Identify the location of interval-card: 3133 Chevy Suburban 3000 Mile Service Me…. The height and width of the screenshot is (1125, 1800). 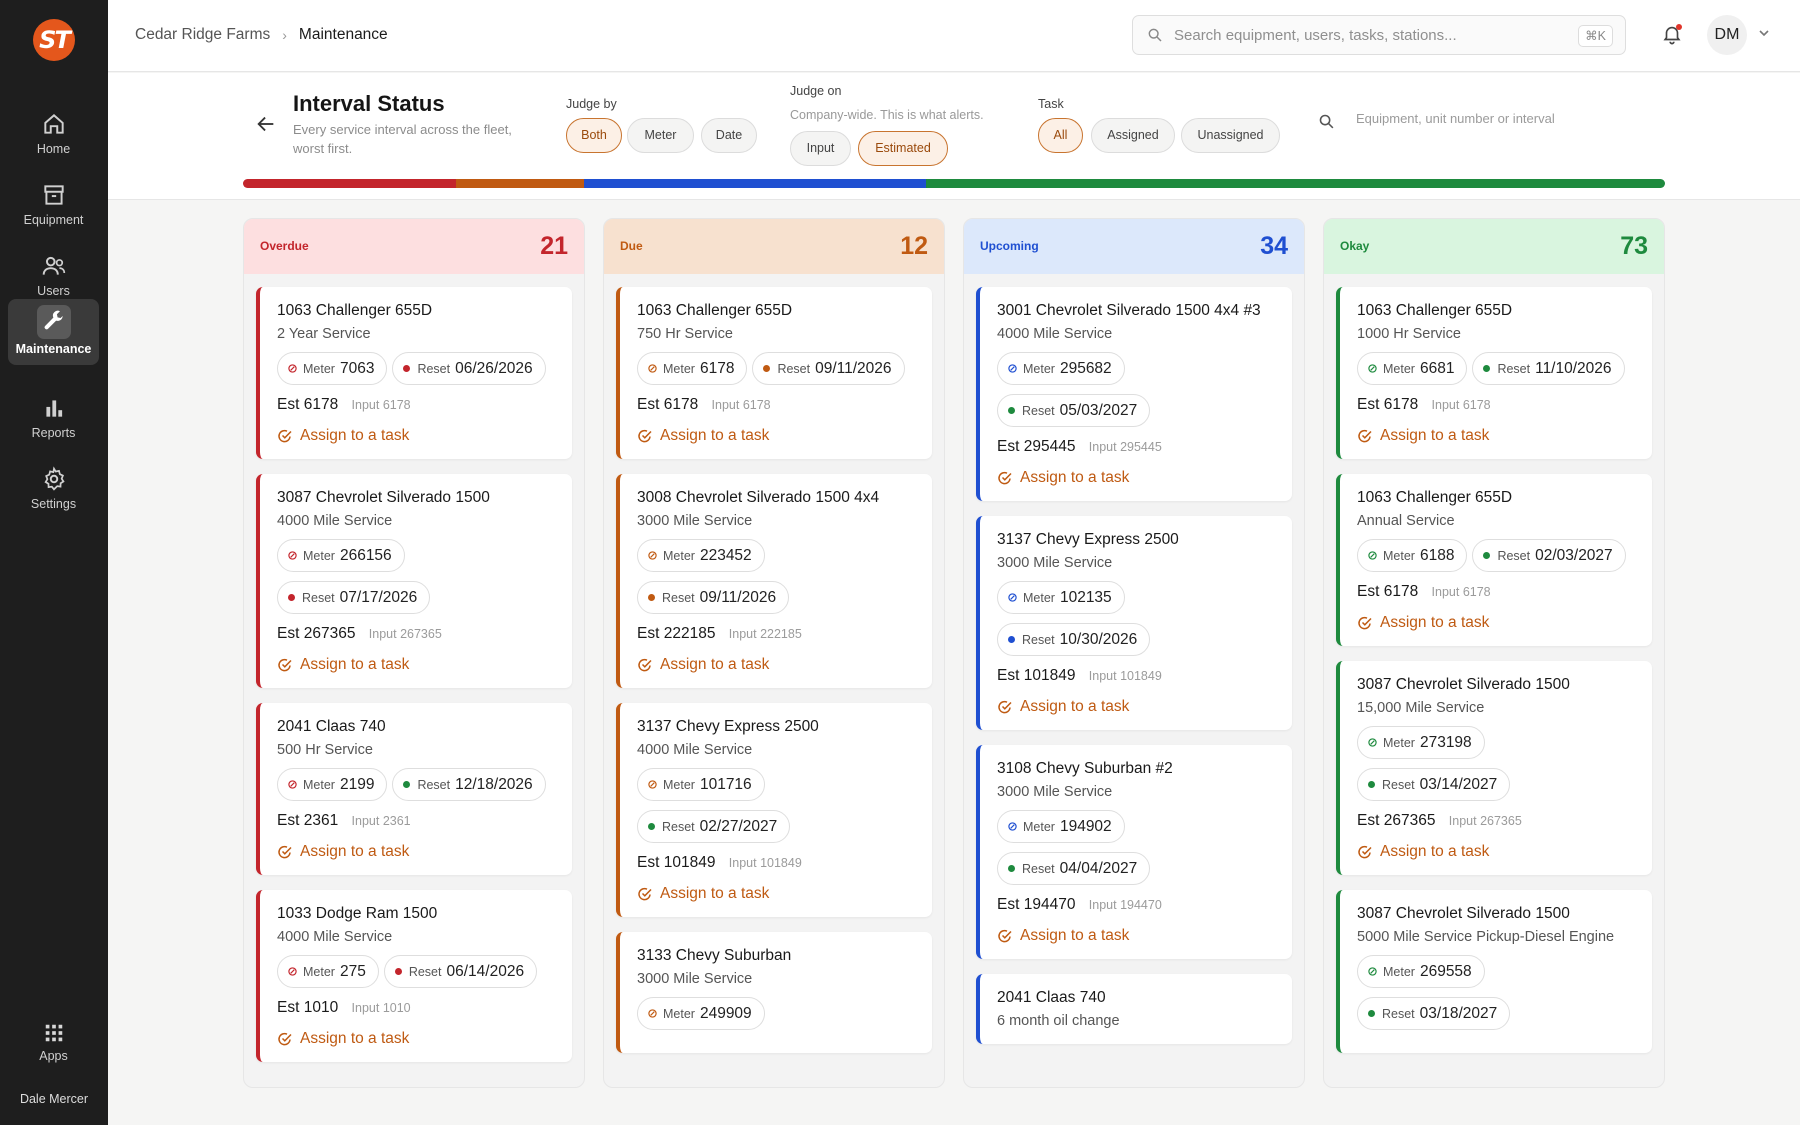
(774, 992).